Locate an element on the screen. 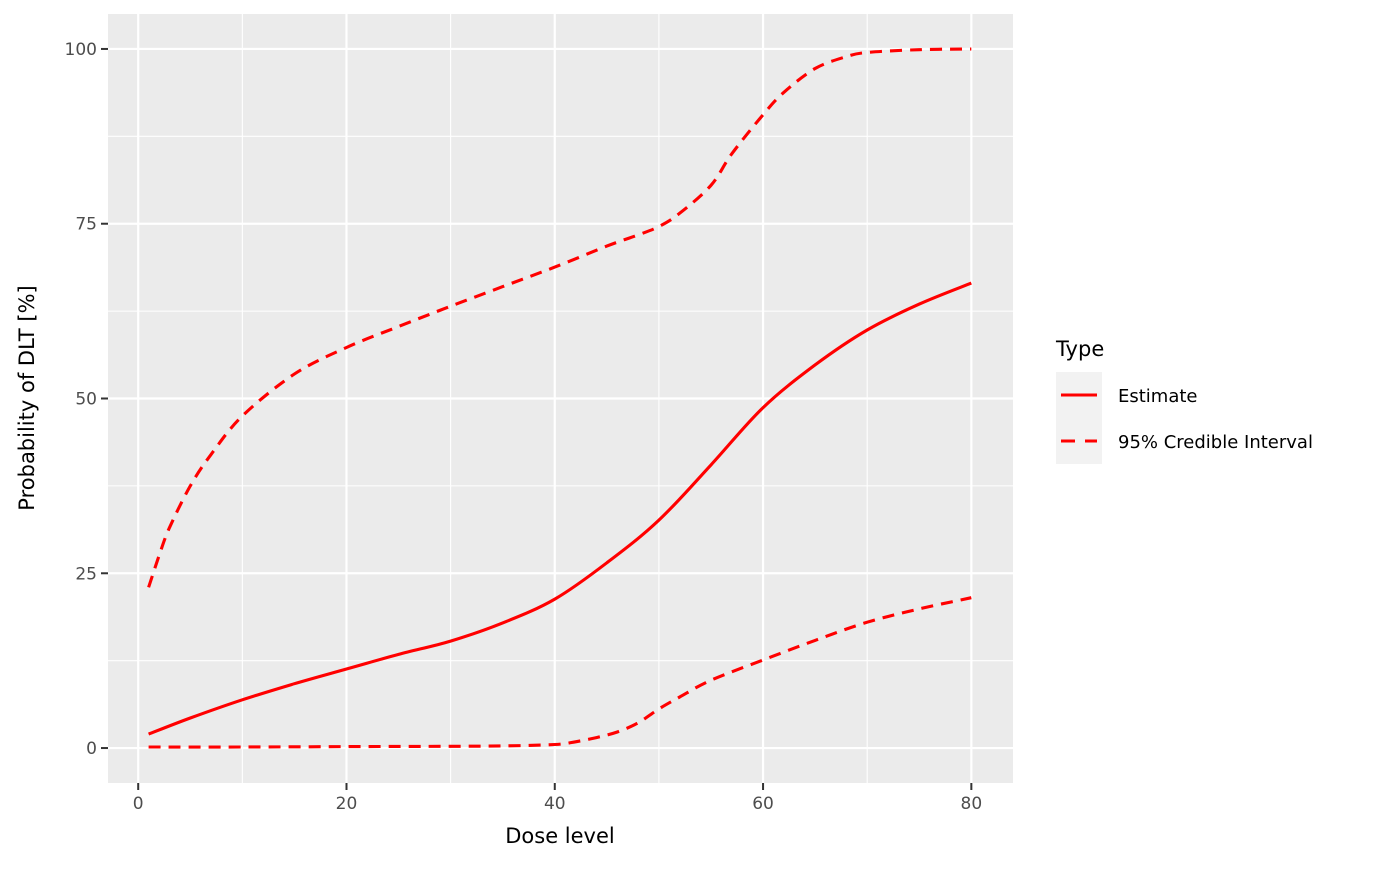 This screenshot has width=1400, height=870. x-axis-tick-labels: 0 20 40 60 80 is located at coordinates (557, 804).